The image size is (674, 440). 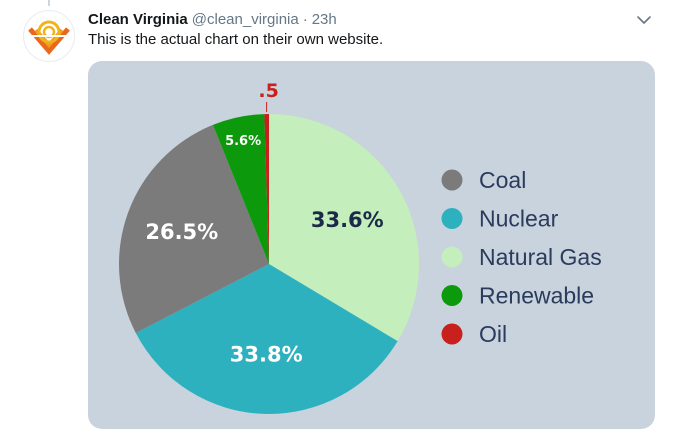 What do you see at coordinates (540, 257) in the screenshot?
I see `legend-label-natural-gas: Natural Gas` at bounding box center [540, 257].